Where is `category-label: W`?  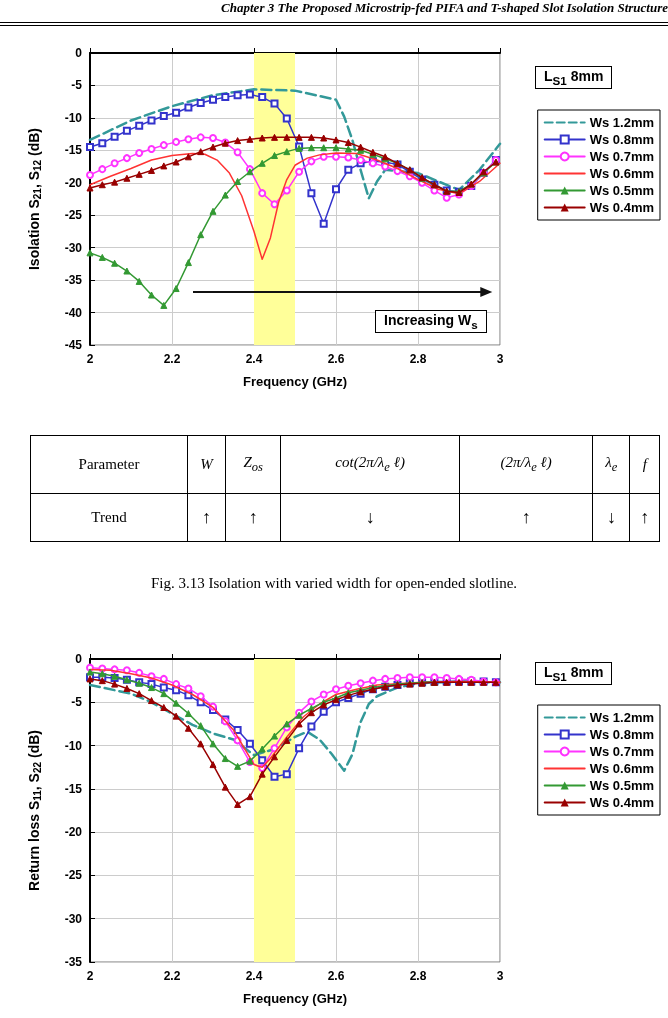
category-label: W is located at coordinates (206, 464).